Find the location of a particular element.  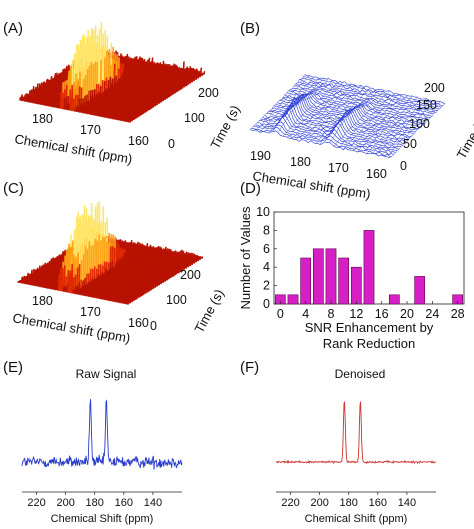

a-xlabel: Chemical shift (ppm) is located at coordinates (73, 148).